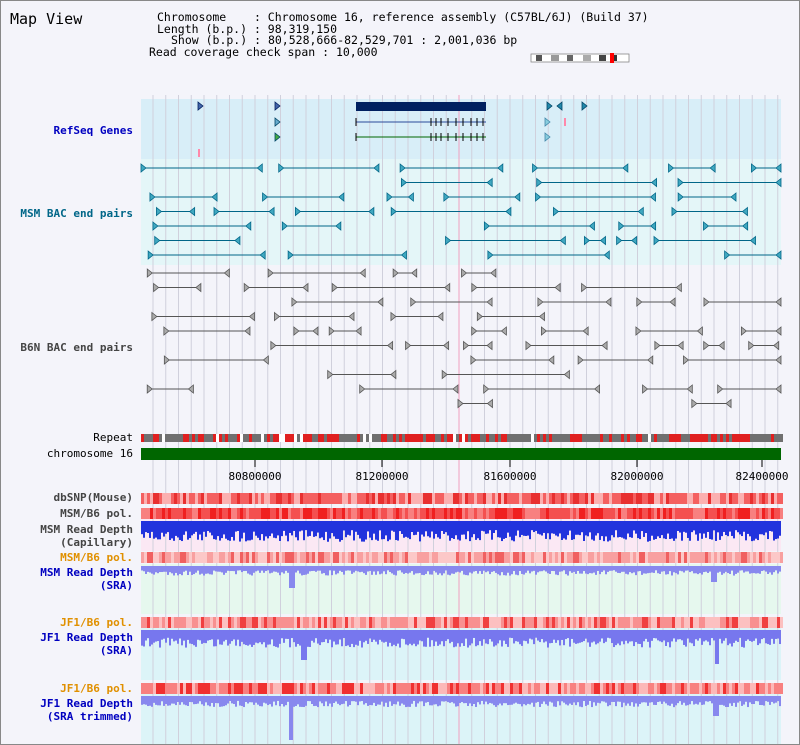 The image size is (800, 745). What do you see at coordinates (96, 542) in the screenshot?
I see `msm-cap-label-2: (Capillary)` at bounding box center [96, 542].